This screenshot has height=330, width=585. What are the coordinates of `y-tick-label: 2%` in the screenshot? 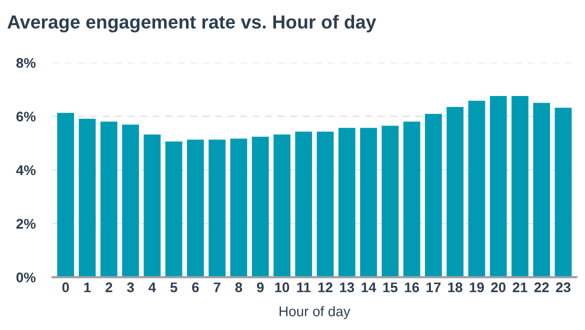 It's located at (26, 223).